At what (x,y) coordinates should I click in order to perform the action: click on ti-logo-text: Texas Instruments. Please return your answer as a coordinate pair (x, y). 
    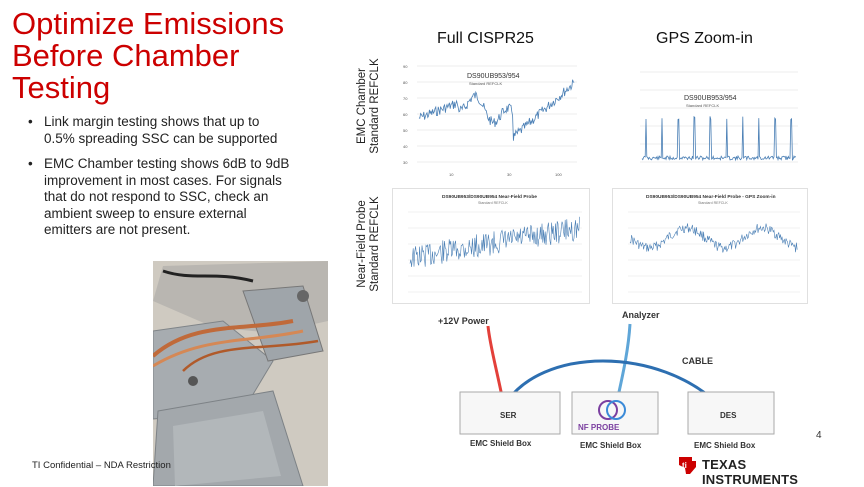
    Looking at the image, I should click on (750, 472).